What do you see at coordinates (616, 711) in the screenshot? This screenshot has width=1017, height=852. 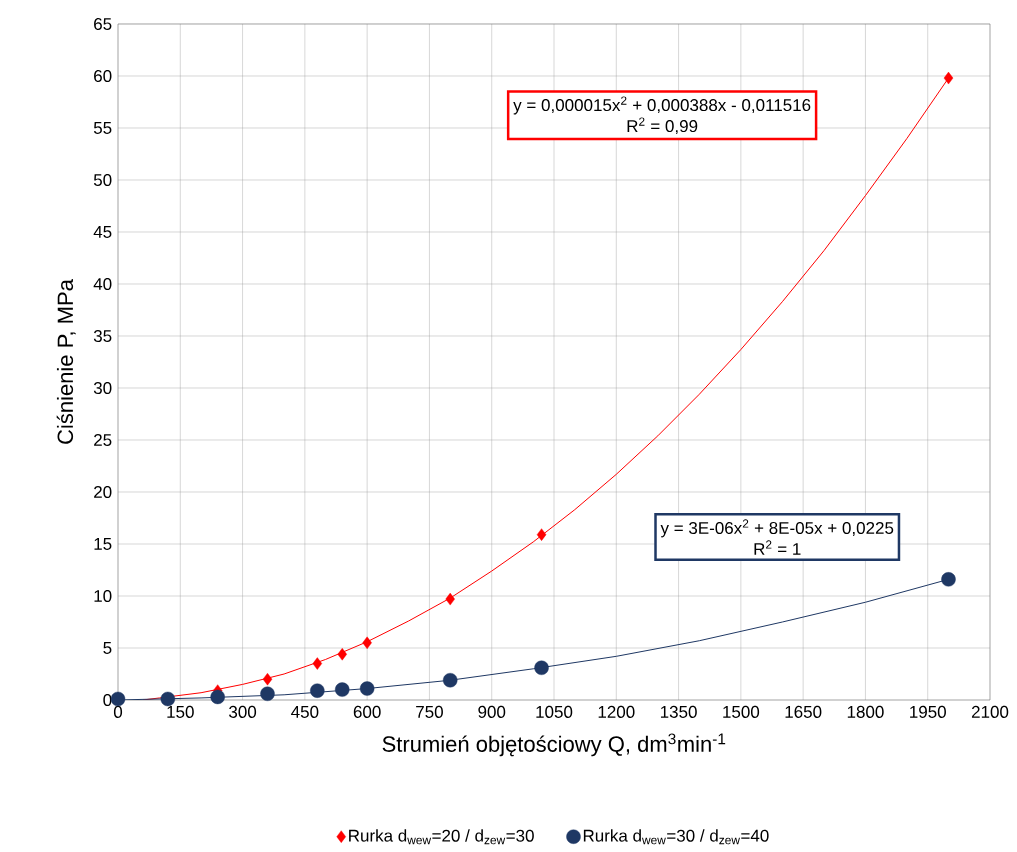 I see `x-tick-label: 1200` at bounding box center [616, 711].